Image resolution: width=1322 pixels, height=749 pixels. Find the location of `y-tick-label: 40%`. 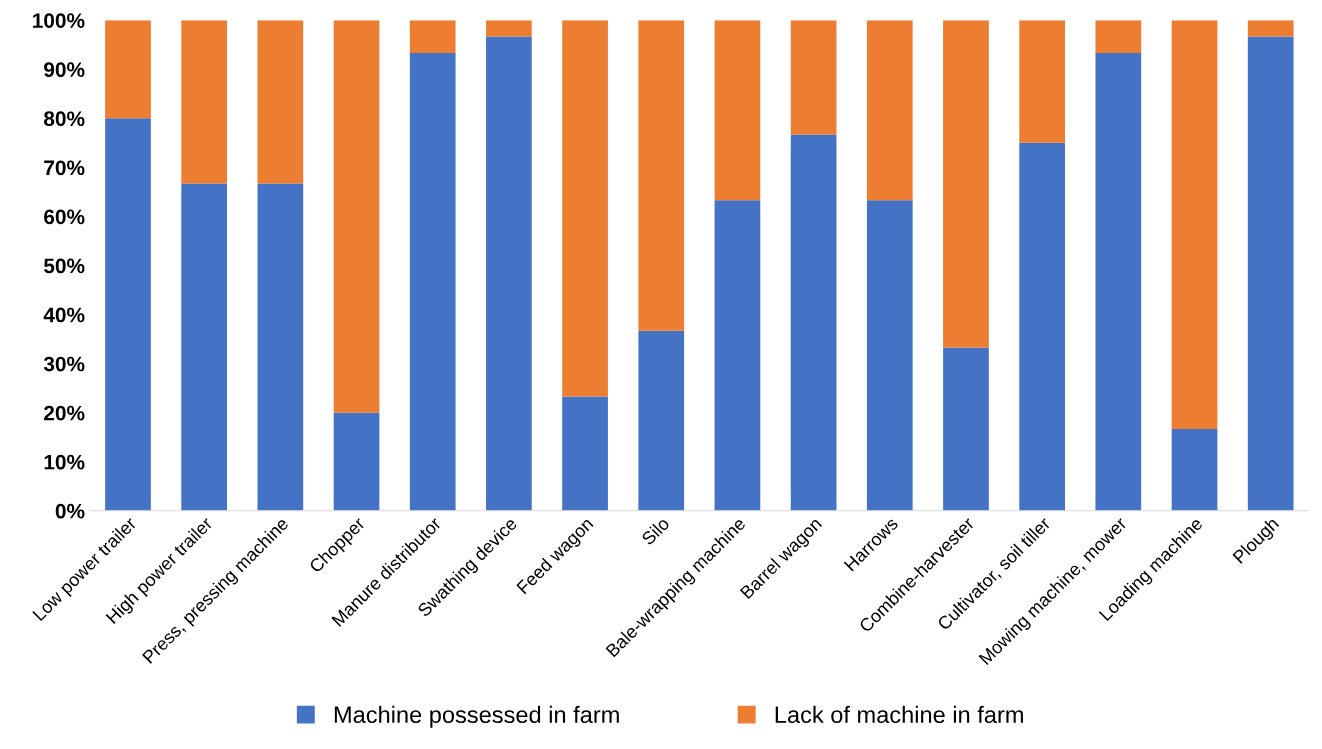

y-tick-label: 40% is located at coordinates (64, 315).